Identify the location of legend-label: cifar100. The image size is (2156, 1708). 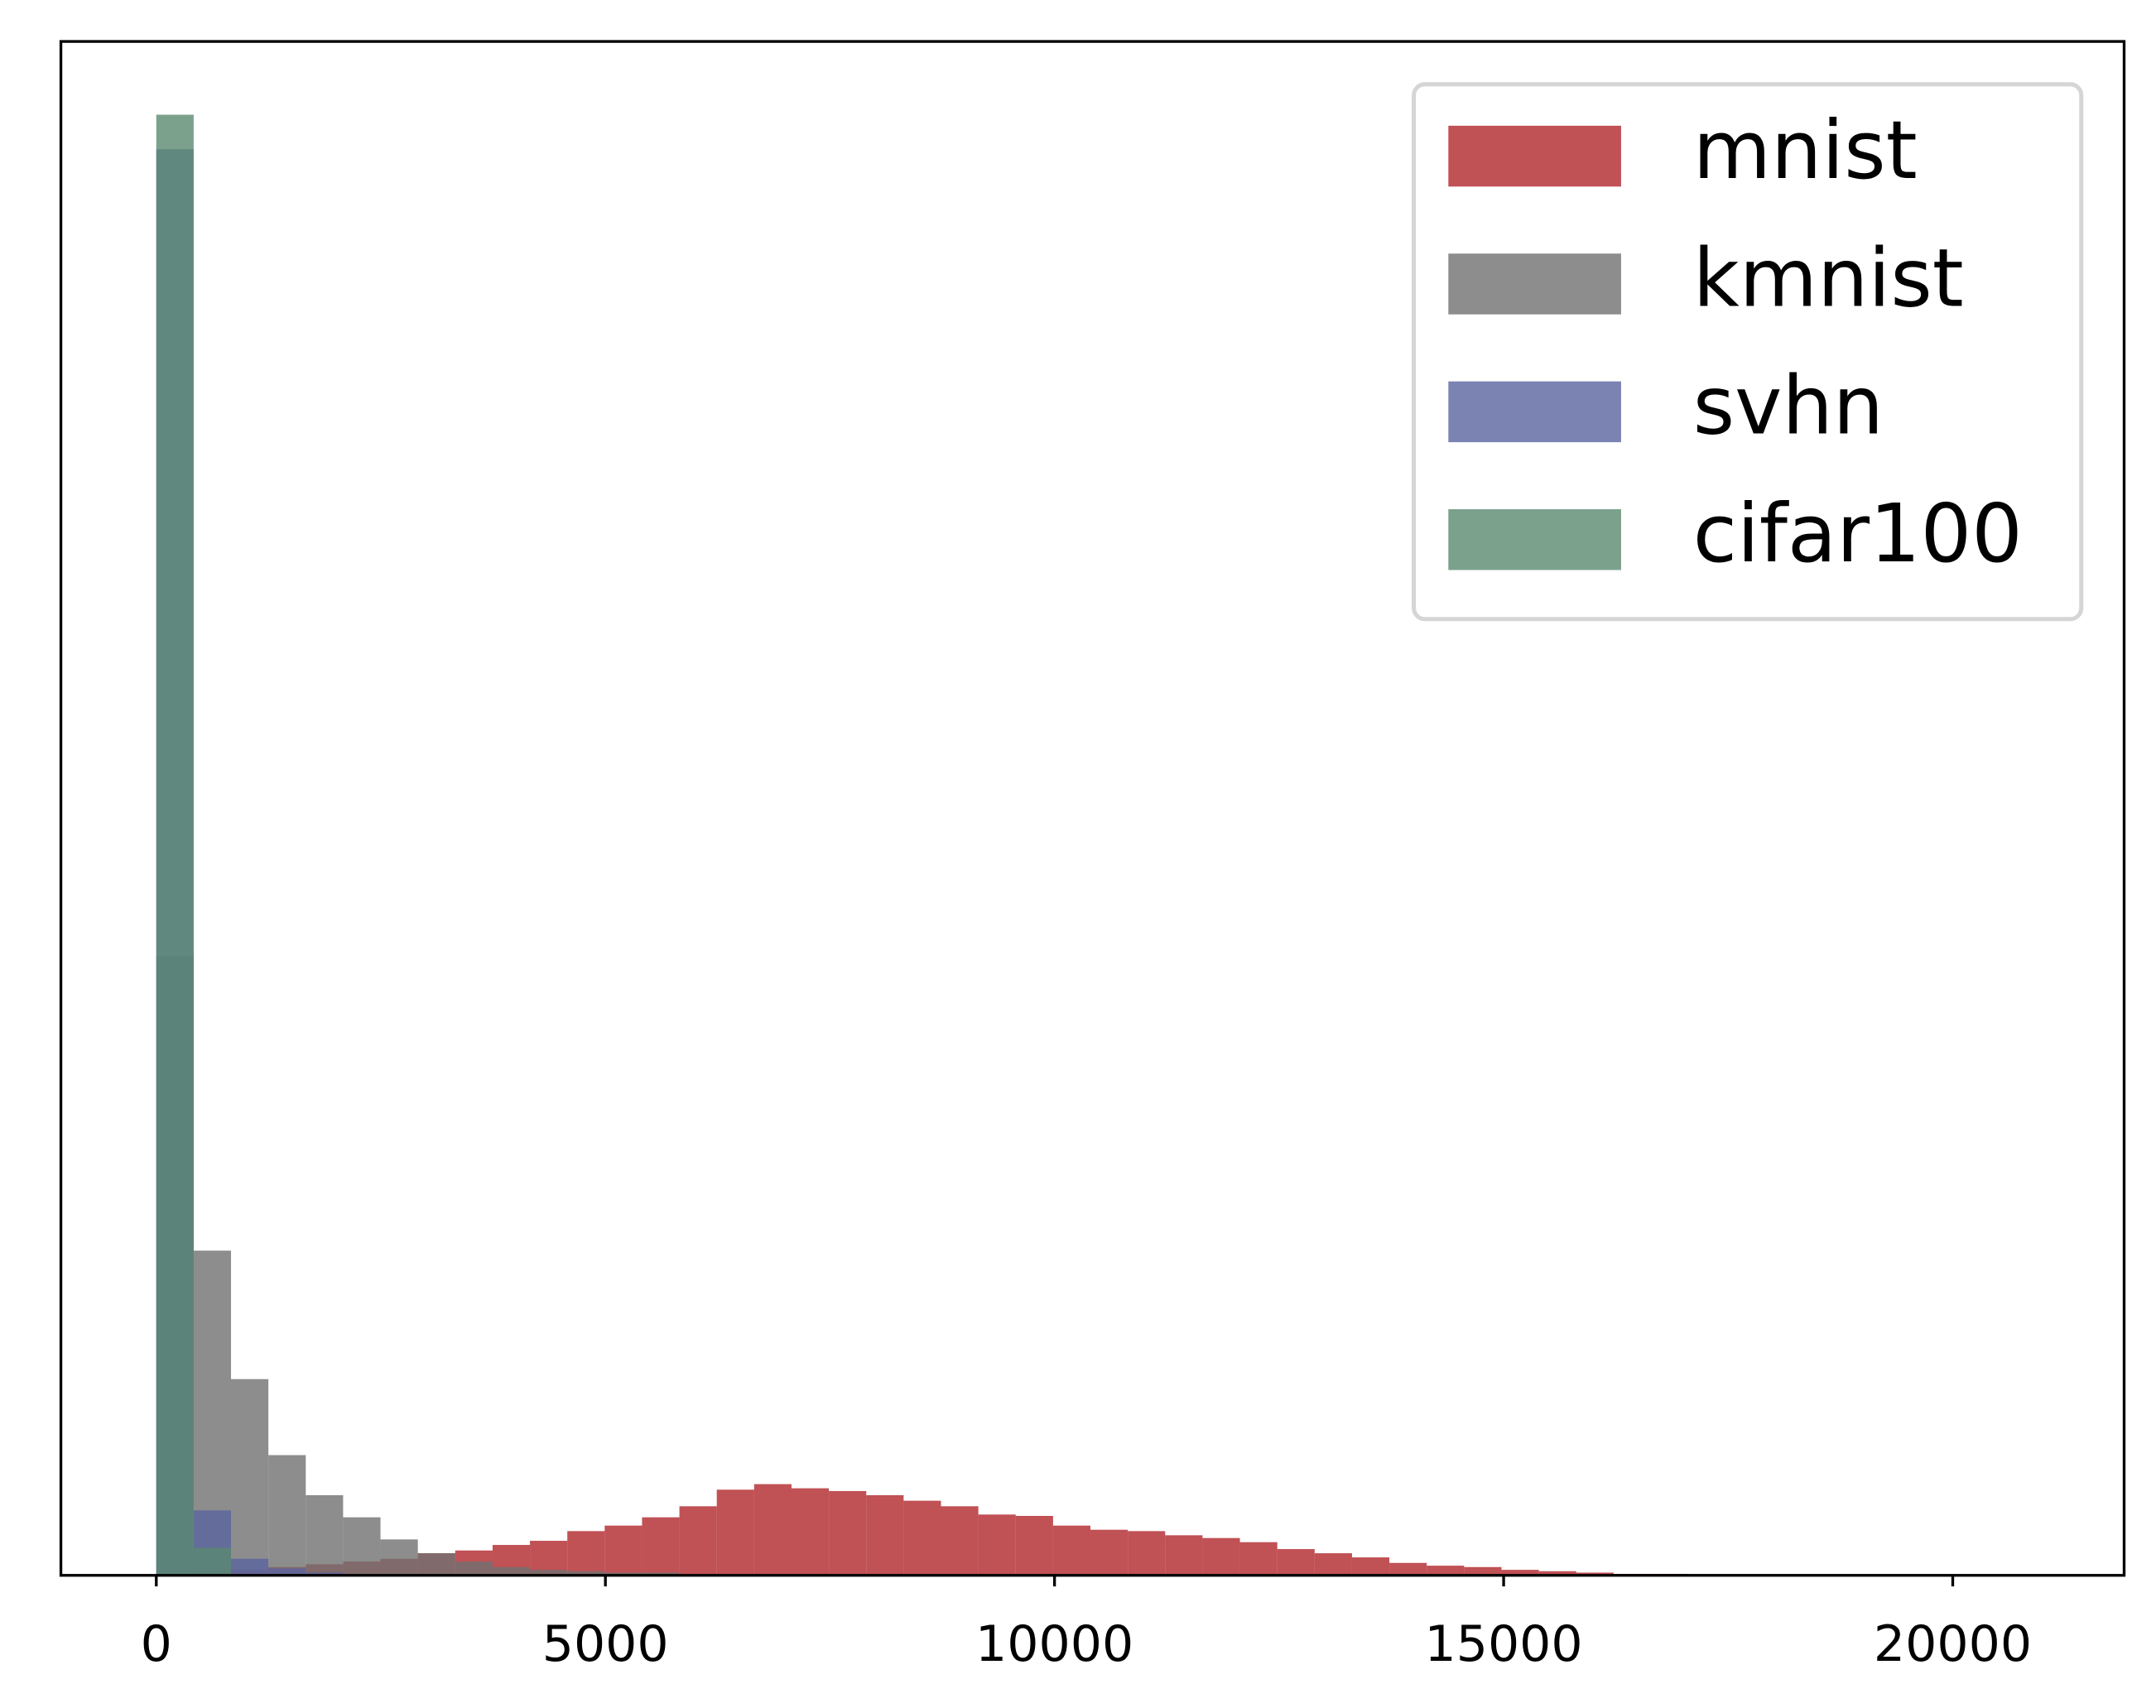
(1858, 533).